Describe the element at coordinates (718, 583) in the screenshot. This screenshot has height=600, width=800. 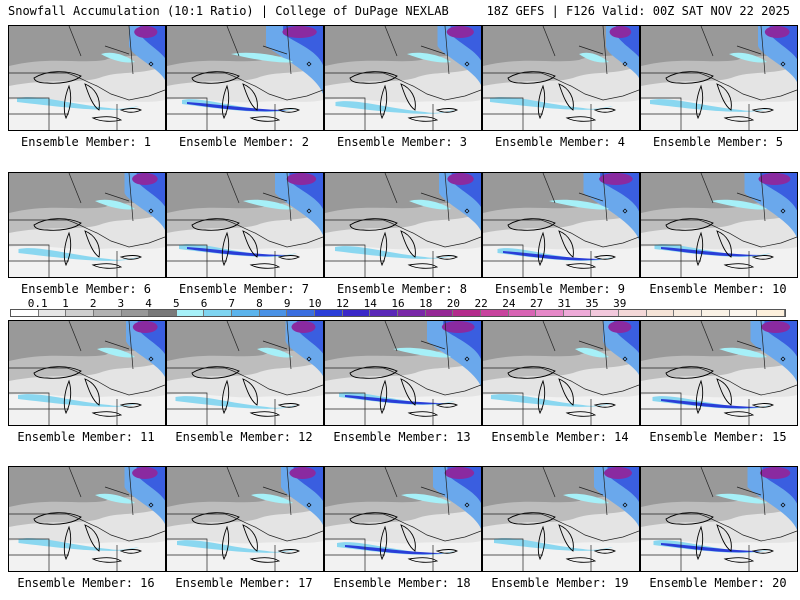
I see `ensemble-member-label-20: Ensemble Member: 20` at that location.